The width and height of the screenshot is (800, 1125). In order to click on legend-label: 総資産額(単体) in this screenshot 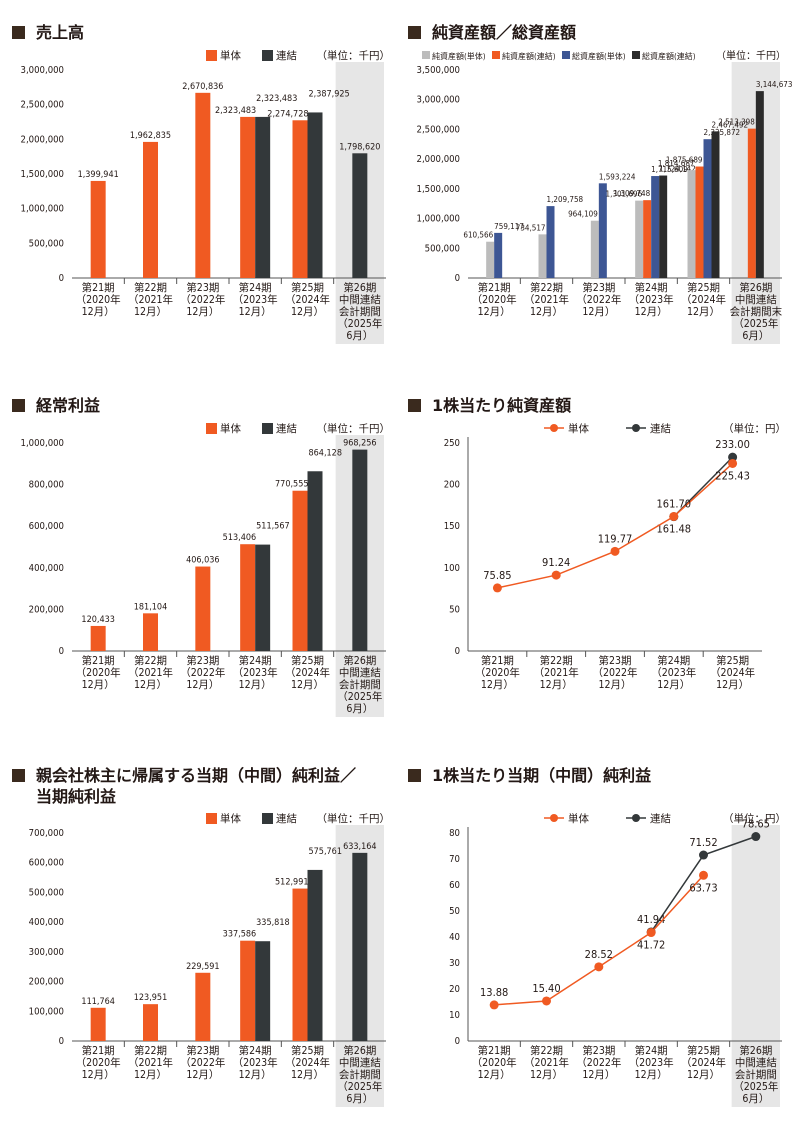, I will do `click(599, 56)`.